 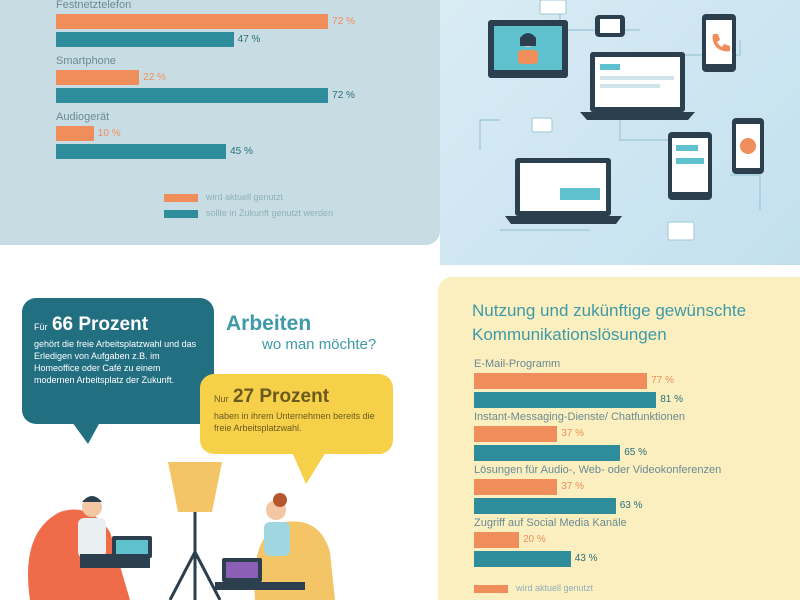 What do you see at coordinates (517, 364) in the screenshot?
I see `category-label: E-Mail-Programm` at bounding box center [517, 364].